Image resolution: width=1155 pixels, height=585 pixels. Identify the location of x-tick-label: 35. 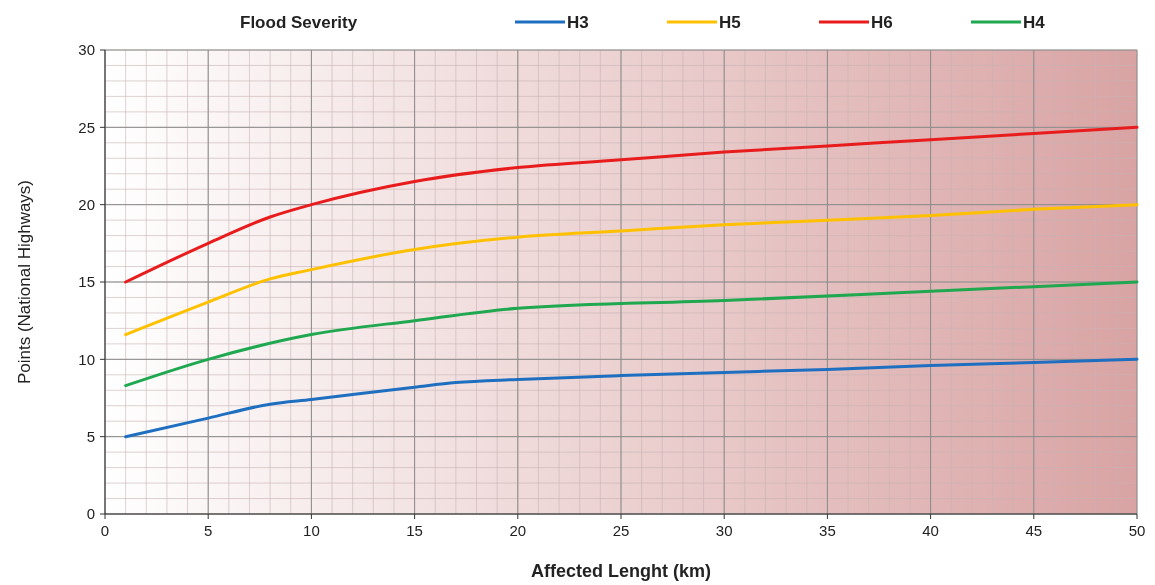
(827, 530).